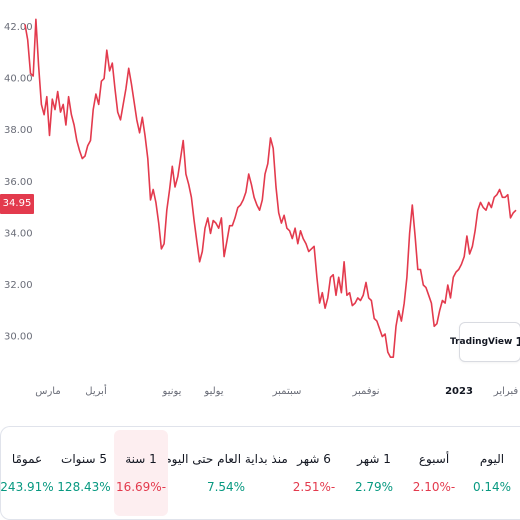  Describe the element at coordinates (47, 391) in the screenshot. I see `x-tick-label: مارس` at that location.